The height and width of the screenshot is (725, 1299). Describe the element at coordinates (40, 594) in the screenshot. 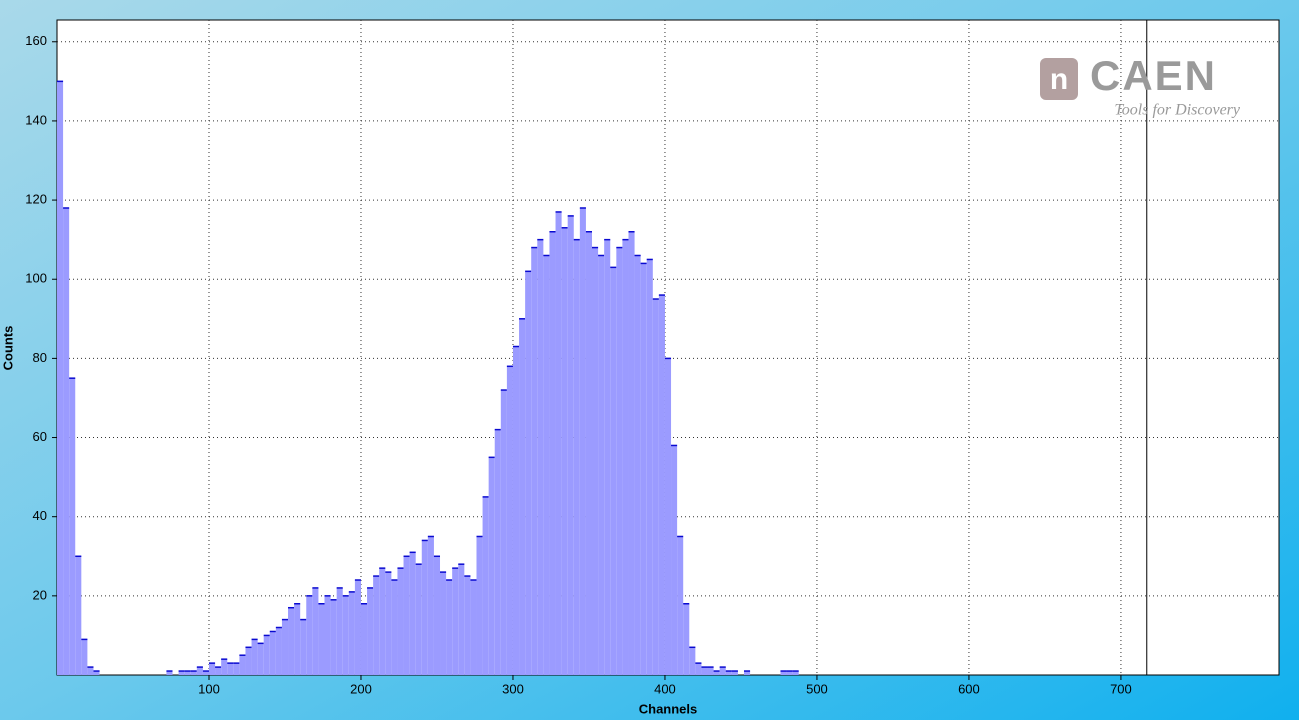

I see `y-tick-label: 20` at that location.